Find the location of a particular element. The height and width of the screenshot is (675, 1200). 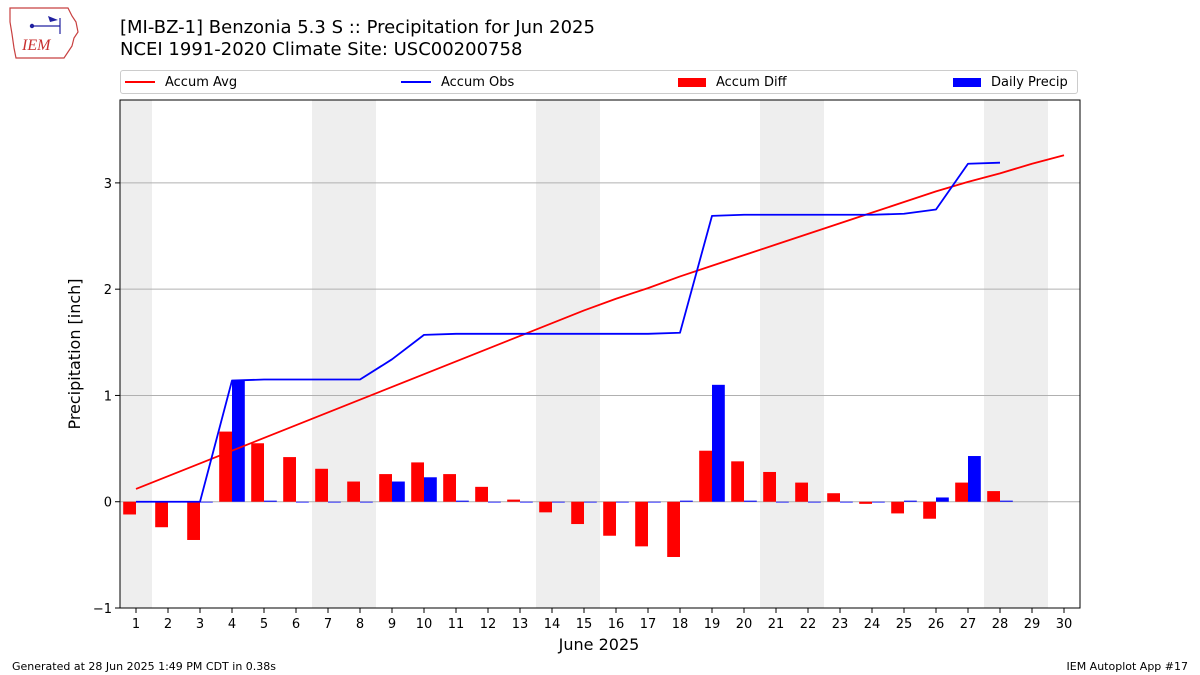

iem-logo: IEM is located at coordinates (44, 32).